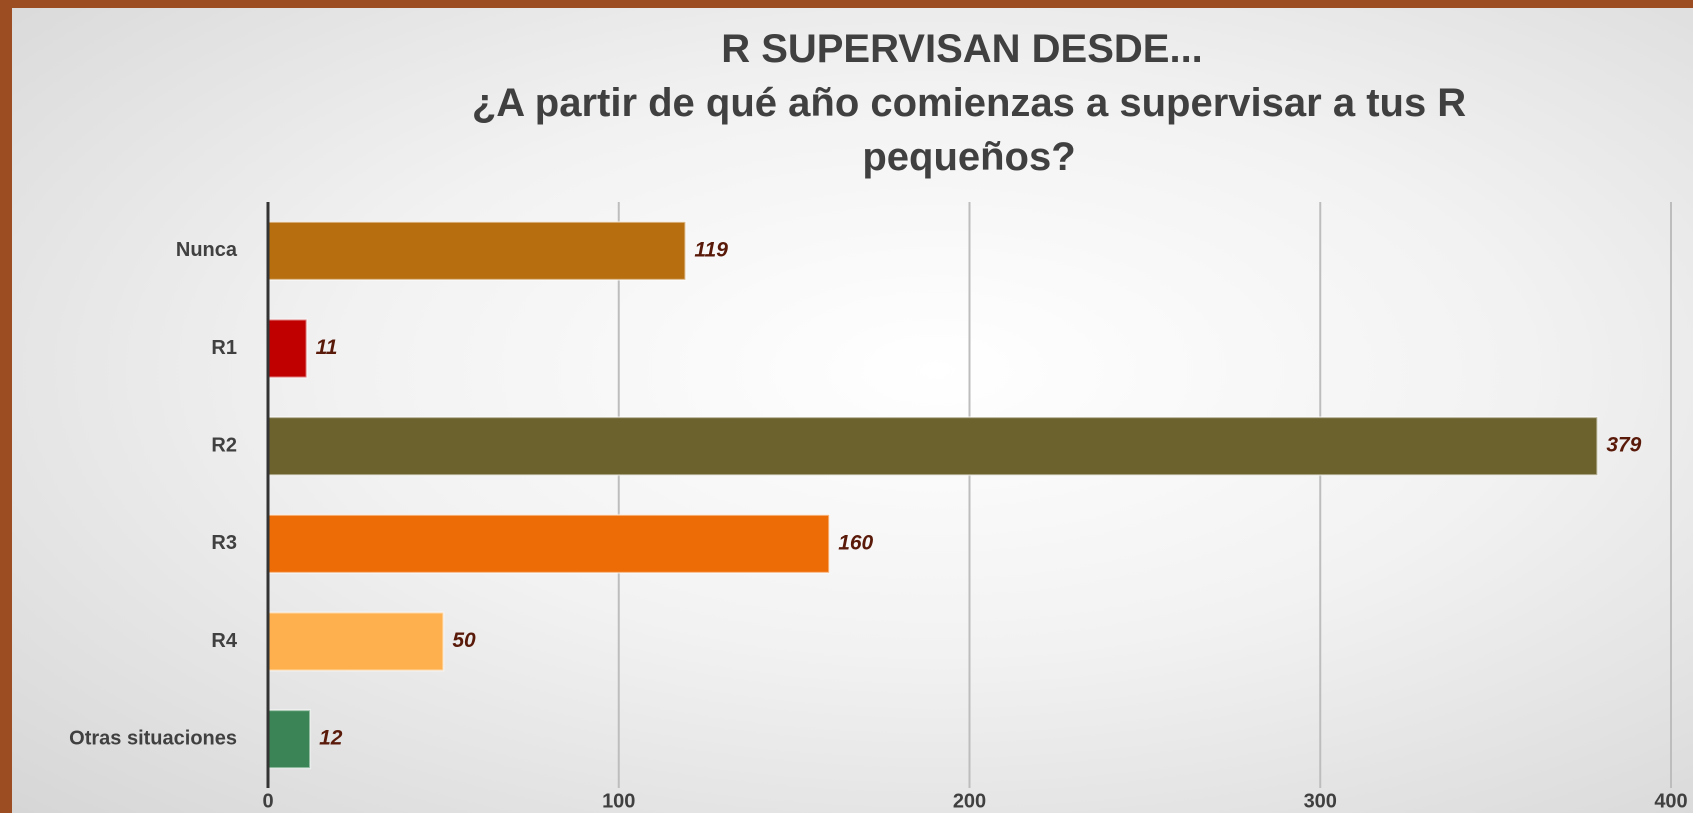  I want to click on y-tick-label: Nunca, so click(207, 250).